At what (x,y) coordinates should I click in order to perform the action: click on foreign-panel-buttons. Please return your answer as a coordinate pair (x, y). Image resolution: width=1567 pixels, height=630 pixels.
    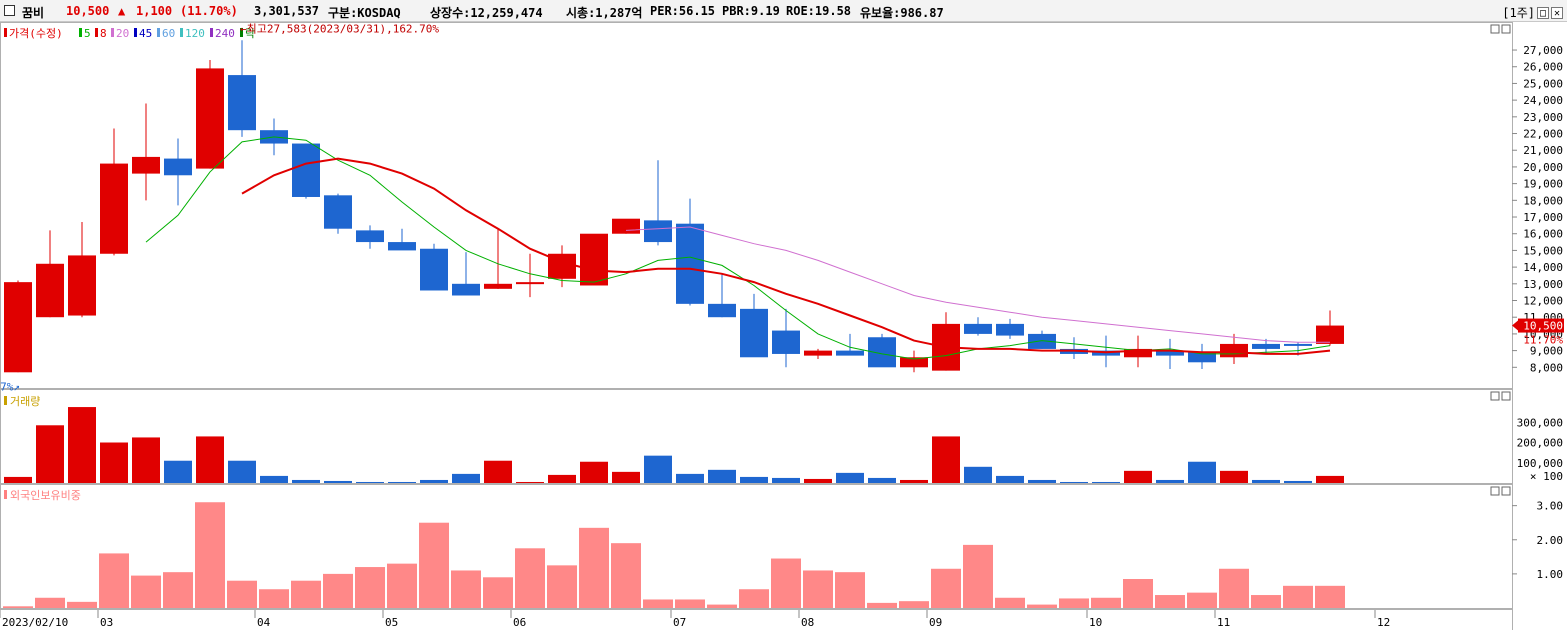
    Looking at the image, I should click on (1500, 491).